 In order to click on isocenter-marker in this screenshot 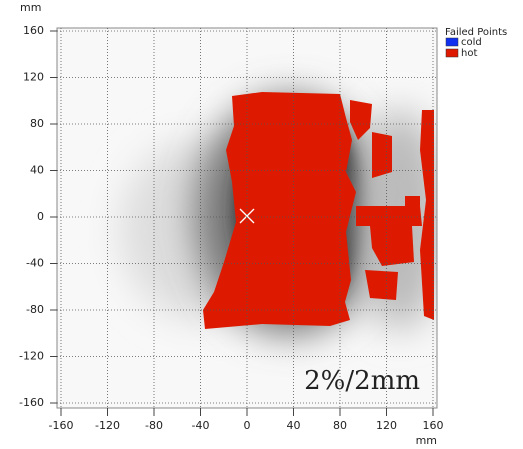, I will do `click(247, 216)`.